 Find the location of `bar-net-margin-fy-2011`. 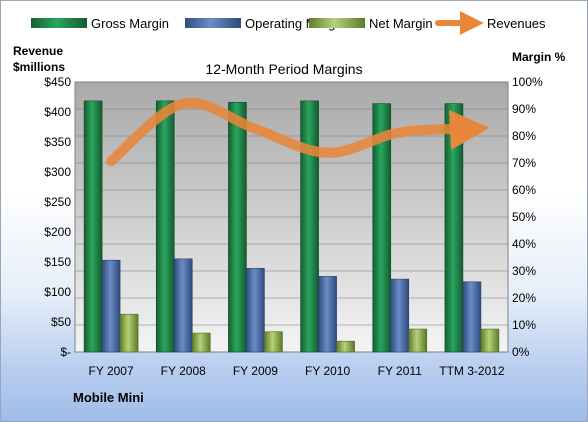

bar-net-margin-fy-2011 is located at coordinates (418, 340).